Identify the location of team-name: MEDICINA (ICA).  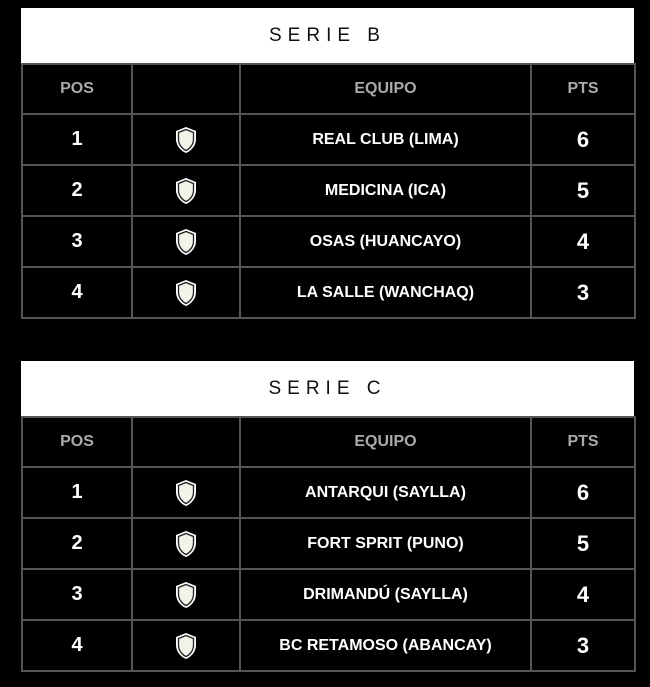
(385, 190).